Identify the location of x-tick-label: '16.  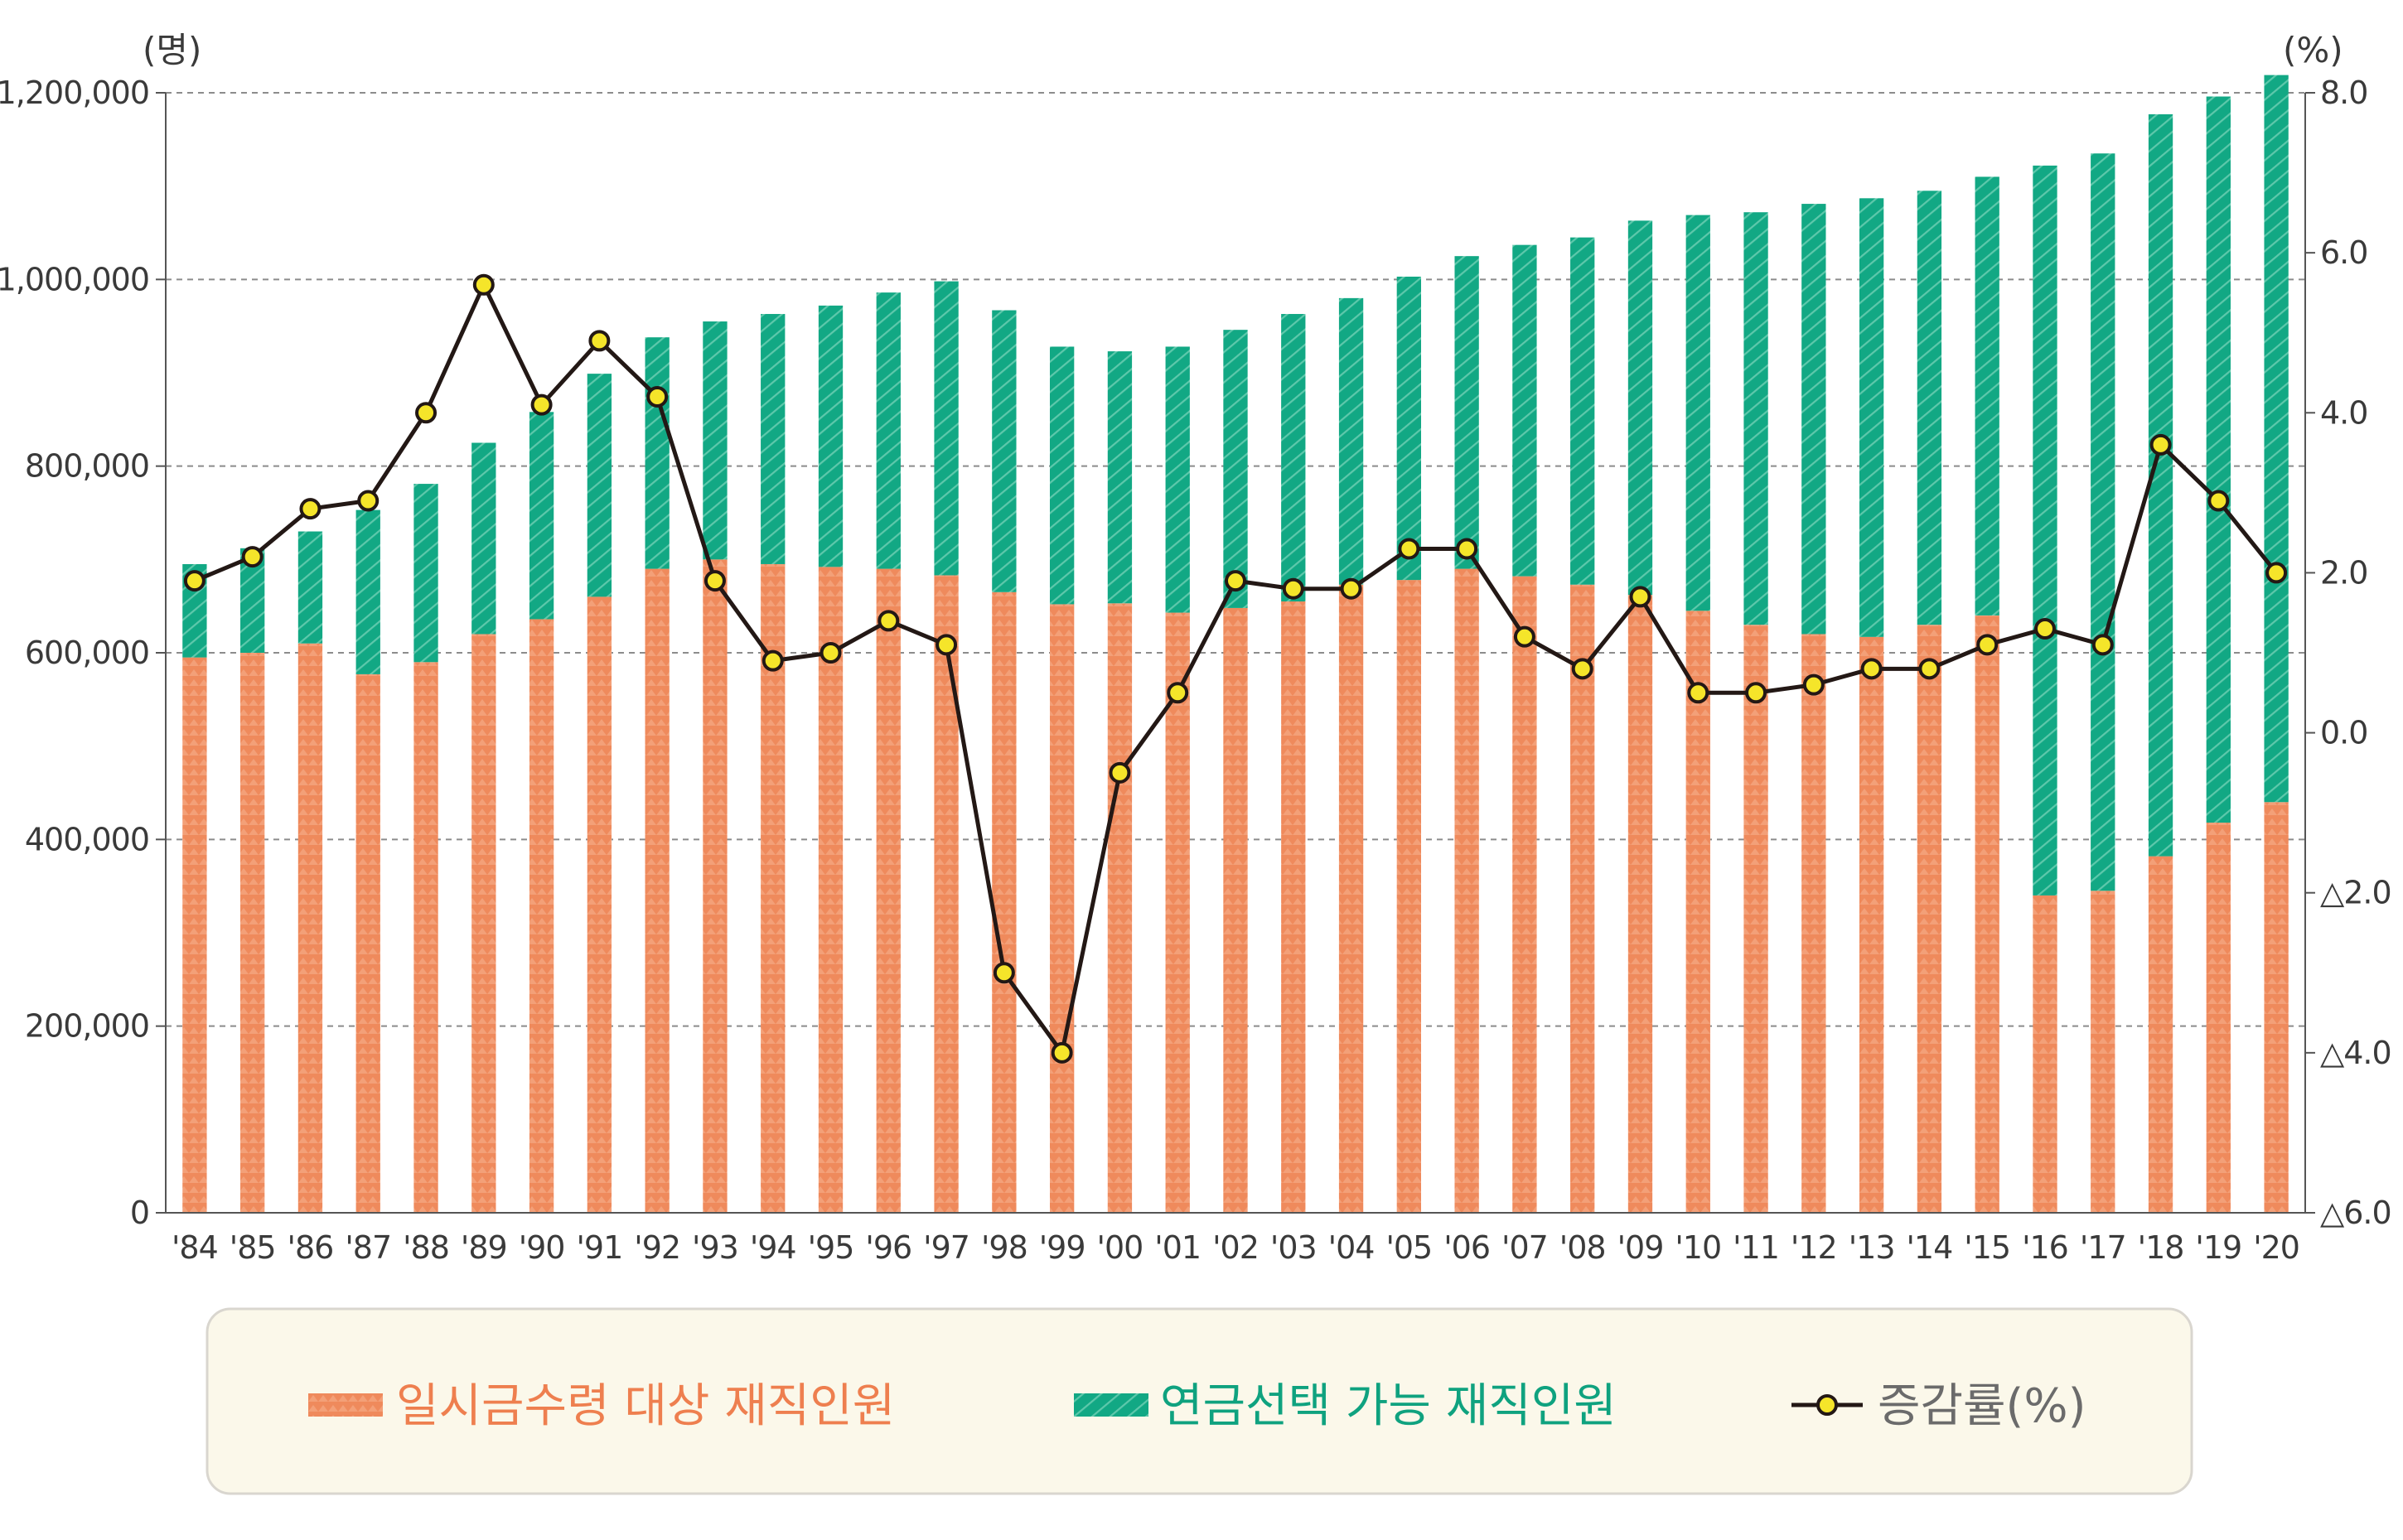
(2045, 1247).